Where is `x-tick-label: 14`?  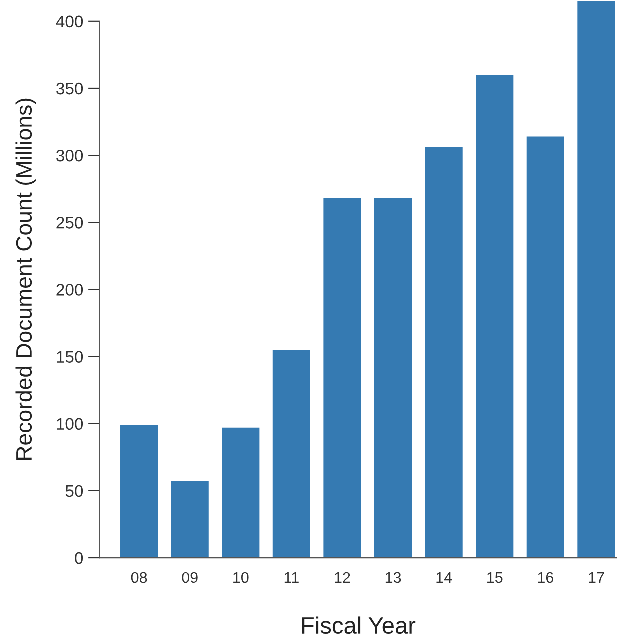 x-tick-label: 14 is located at coordinates (444, 577).